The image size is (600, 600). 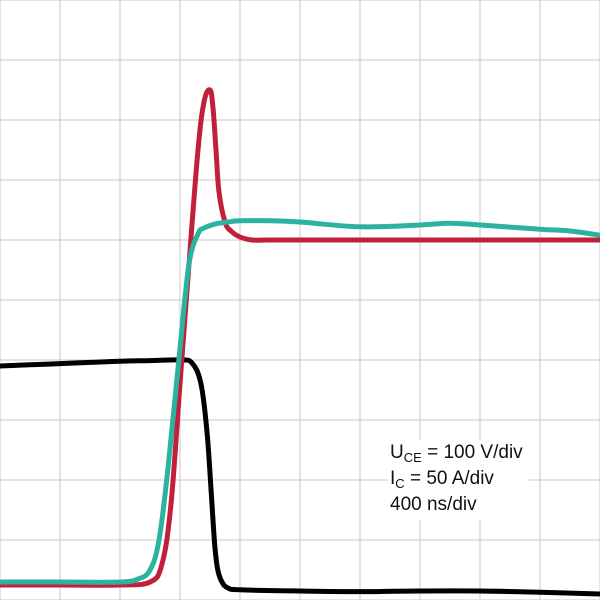 What do you see at coordinates (397, 452) in the screenshot?
I see `legend-uce-symbol: U` at bounding box center [397, 452].